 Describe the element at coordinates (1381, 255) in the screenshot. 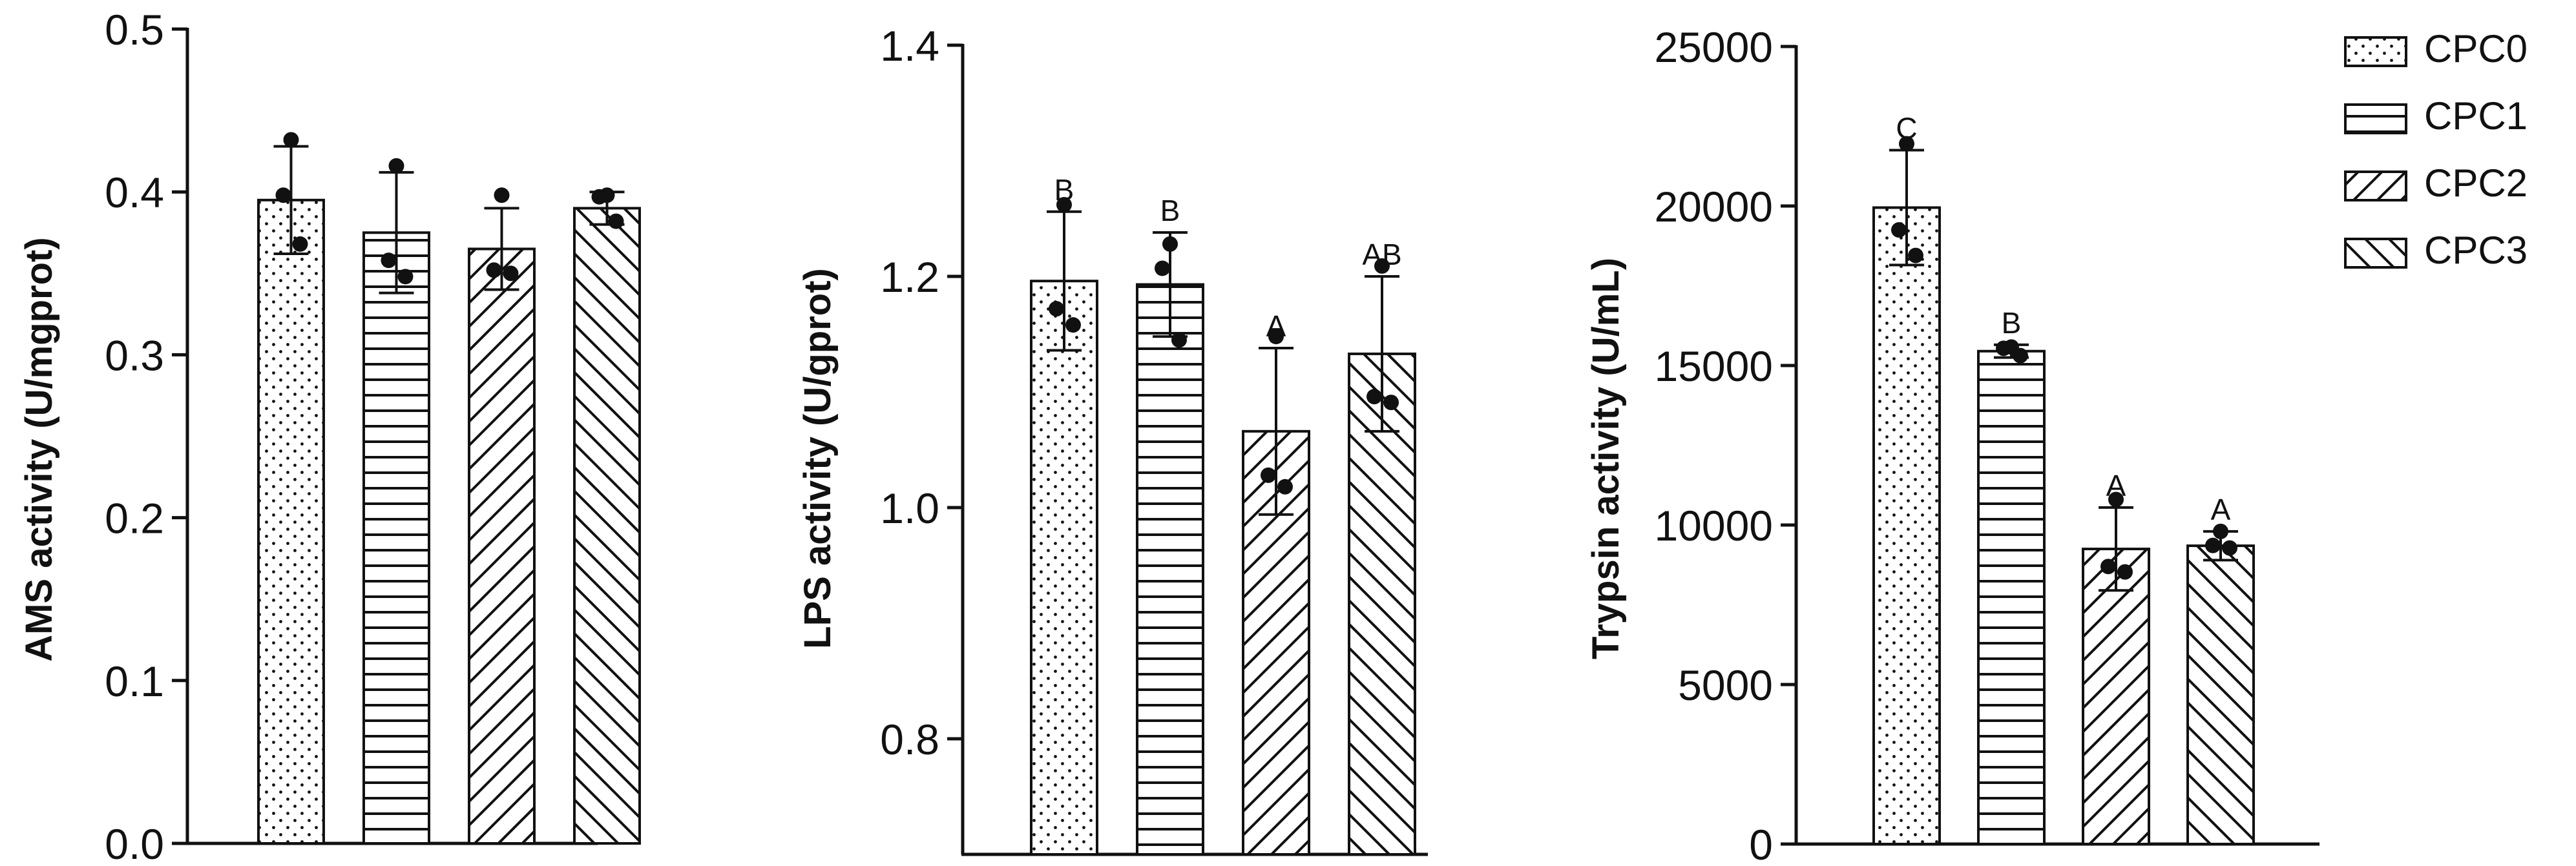

I see `significance-letter: AB` at that location.